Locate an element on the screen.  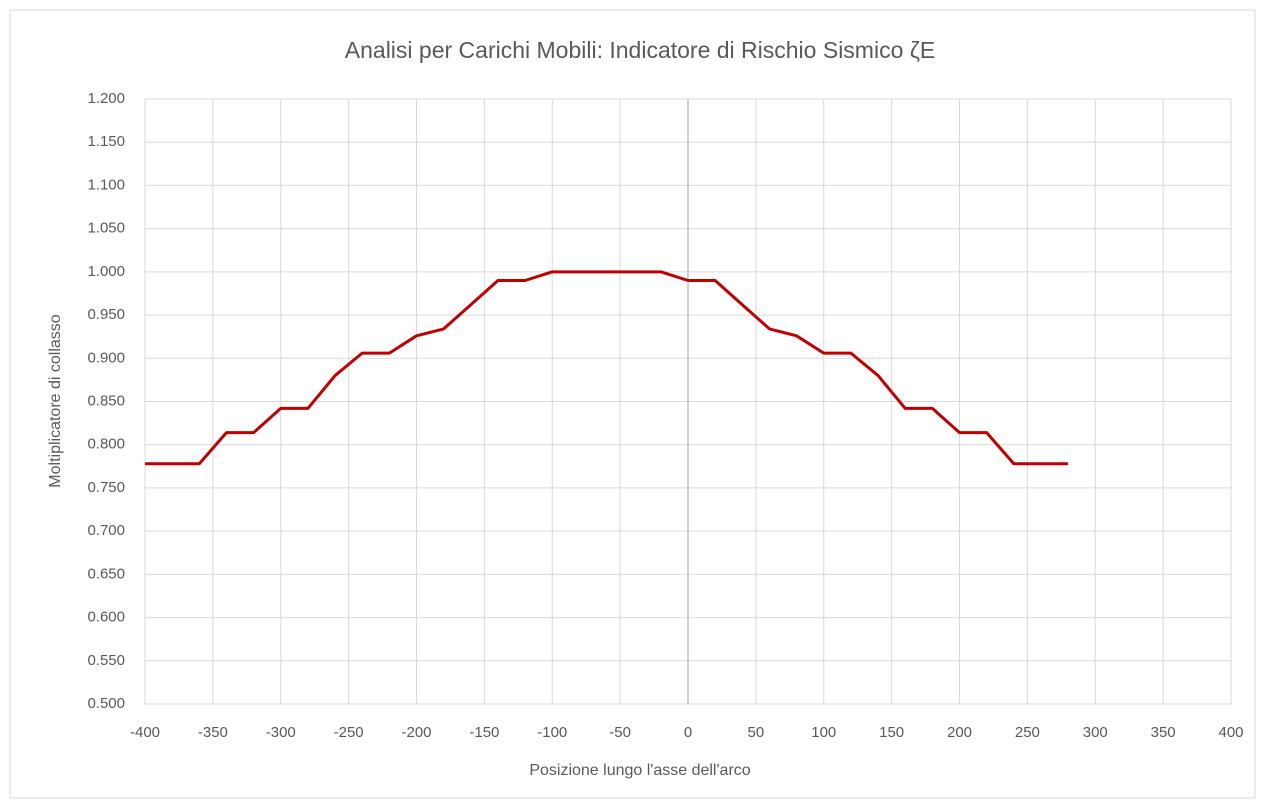
x-tick-label: 0 is located at coordinates (688, 732).